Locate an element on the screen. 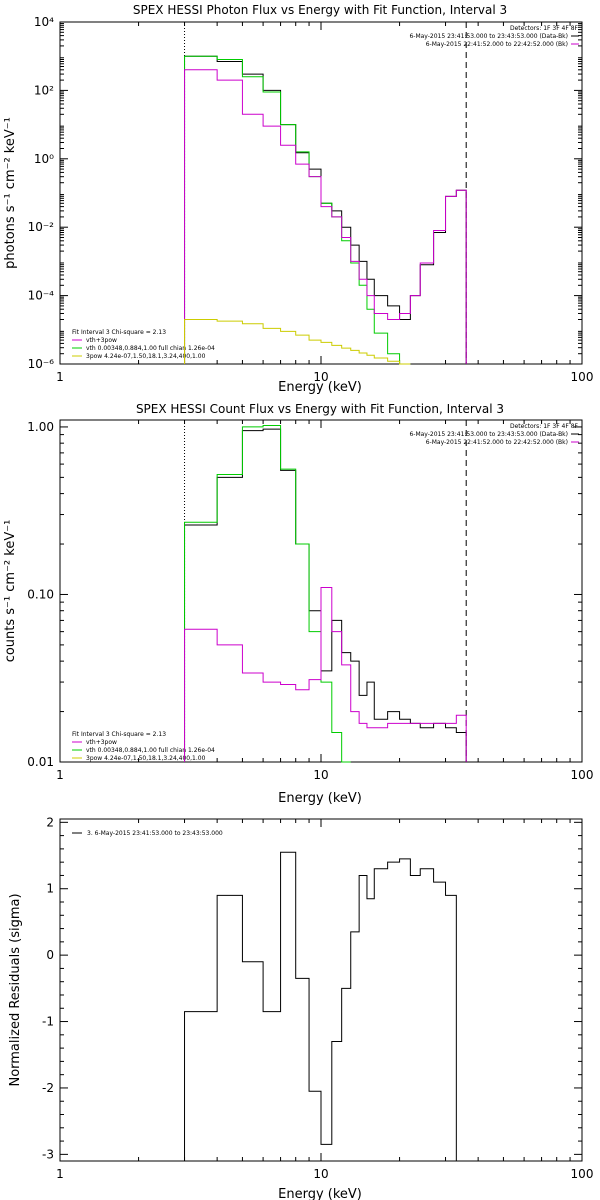 The height and width of the screenshot is (1200, 600). count-flux-ylabel: counts s⁻¹ cm⁻² keV⁻¹ is located at coordinates (10, 591).